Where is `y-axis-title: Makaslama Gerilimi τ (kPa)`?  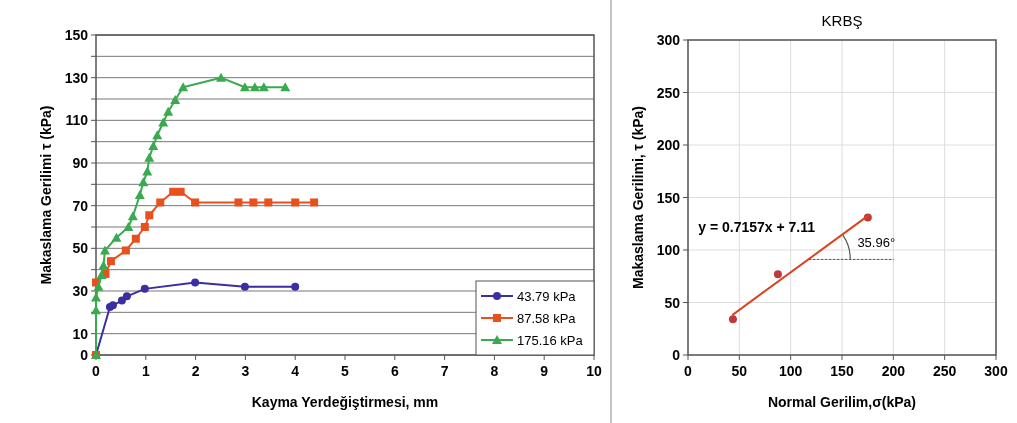
y-axis-title: Makaslama Gerilimi τ (kPa) is located at coordinates (46, 195).